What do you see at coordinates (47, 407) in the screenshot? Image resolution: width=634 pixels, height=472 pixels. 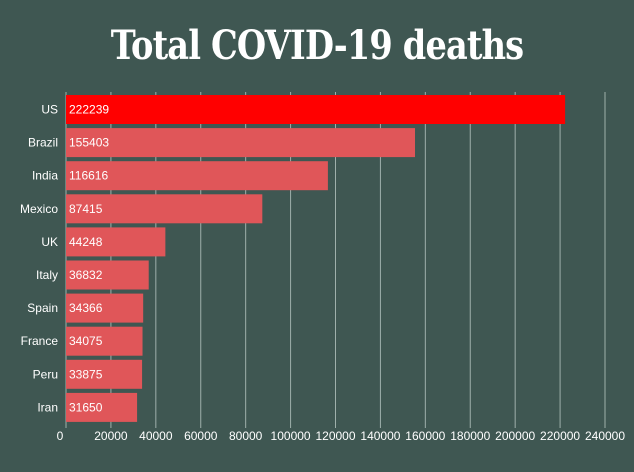 I see `category-label: Iran` at bounding box center [47, 407].